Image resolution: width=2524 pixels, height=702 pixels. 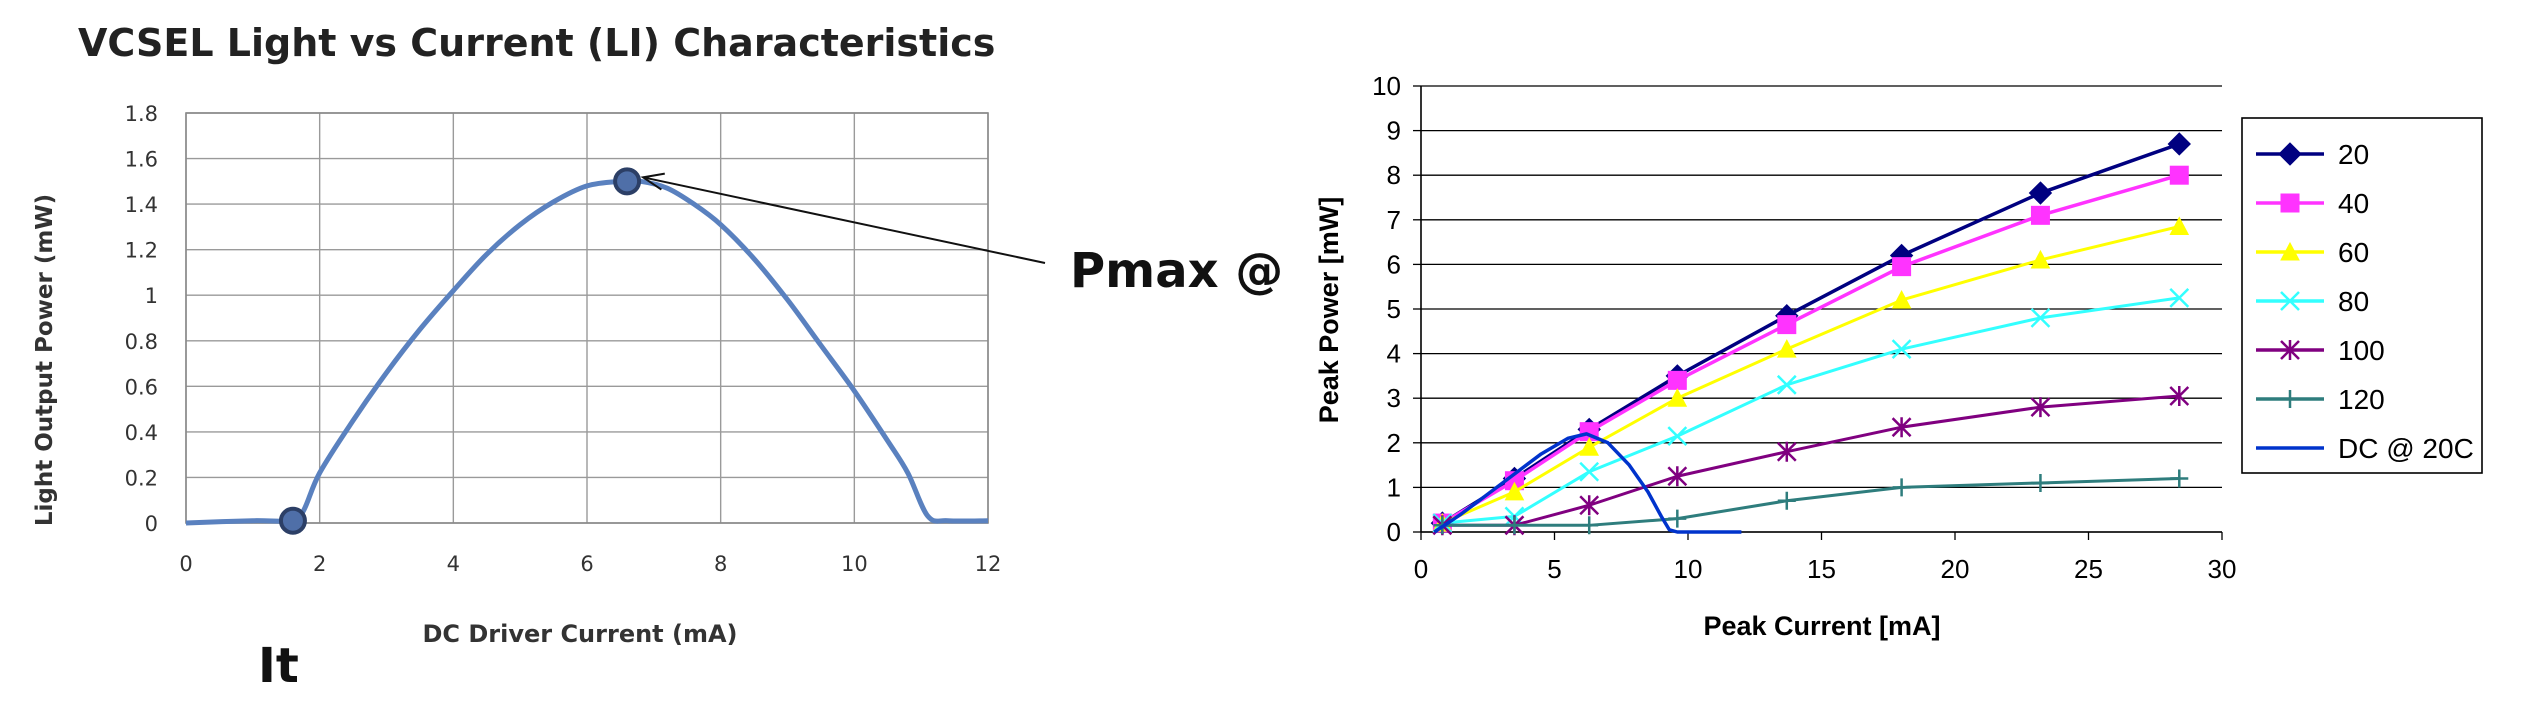 I want to click on left-marker-it, so click(x=292, y=520).